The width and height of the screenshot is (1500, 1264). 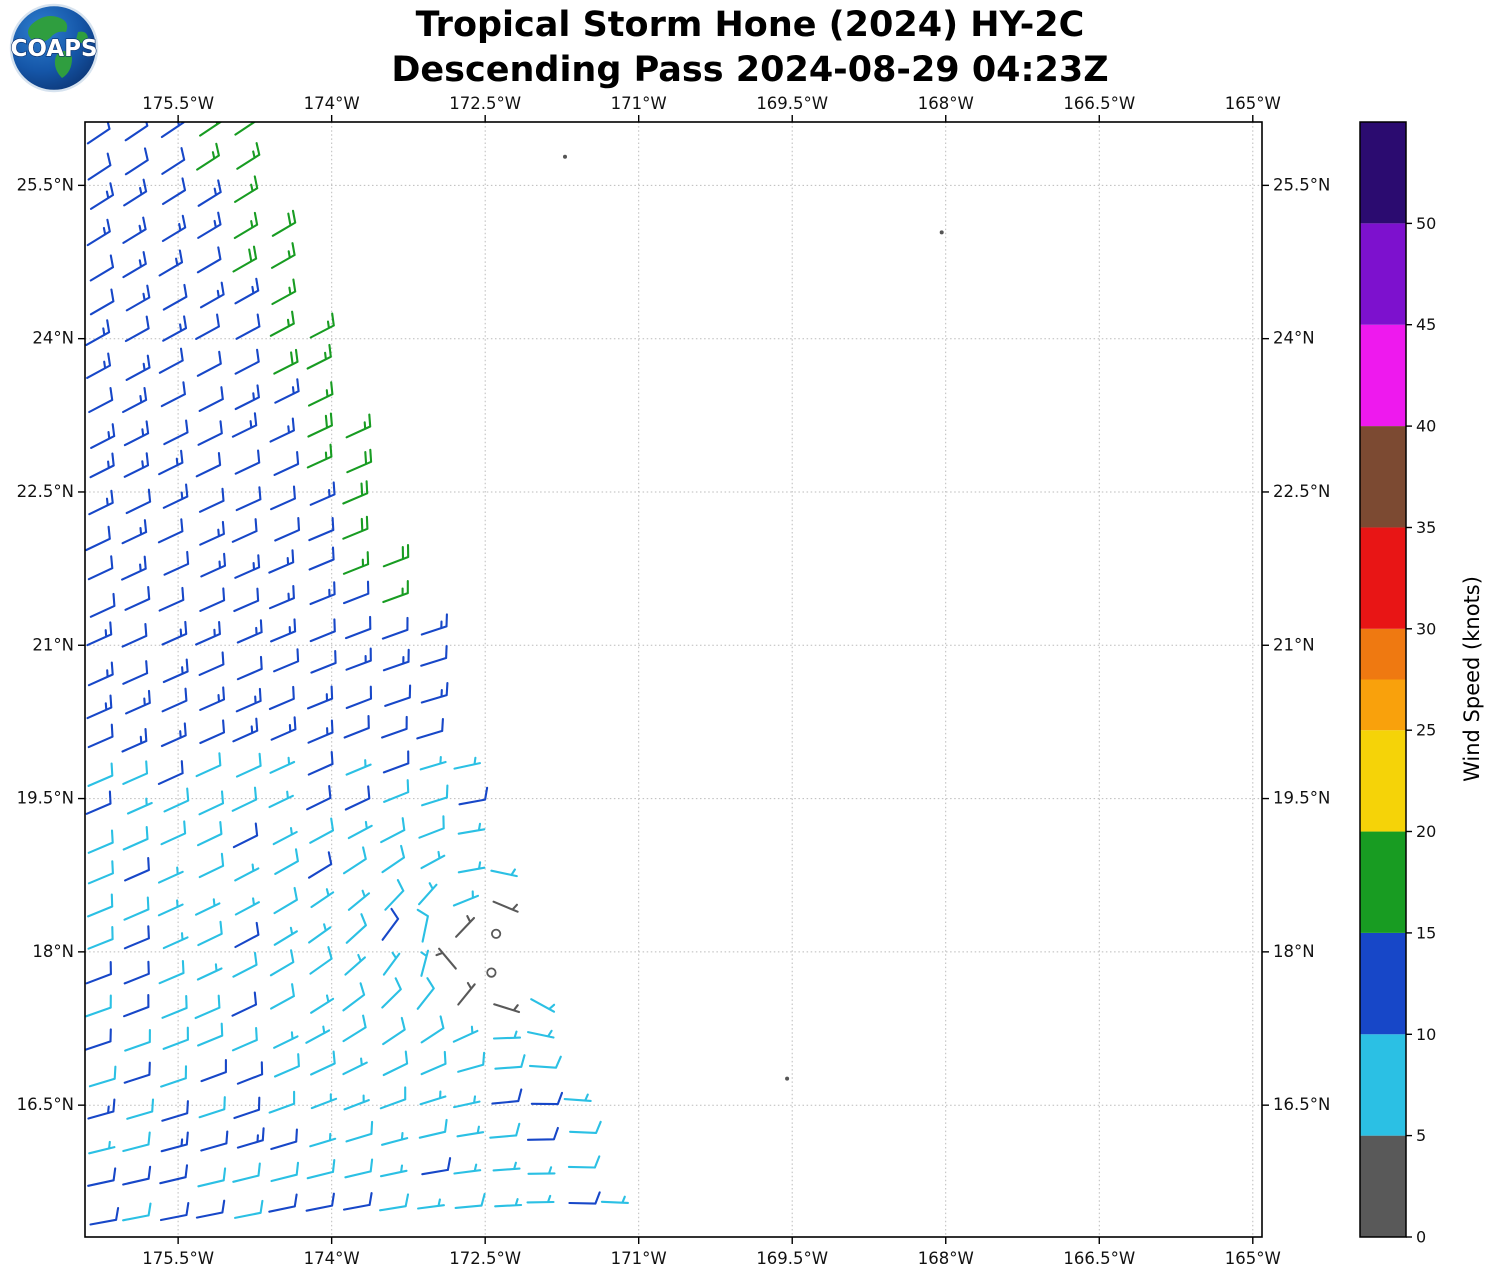 What do you see at coordinates (491, 972) in the screenshot?
I see `calm-wind-circle` at bounding box center [491, 972].